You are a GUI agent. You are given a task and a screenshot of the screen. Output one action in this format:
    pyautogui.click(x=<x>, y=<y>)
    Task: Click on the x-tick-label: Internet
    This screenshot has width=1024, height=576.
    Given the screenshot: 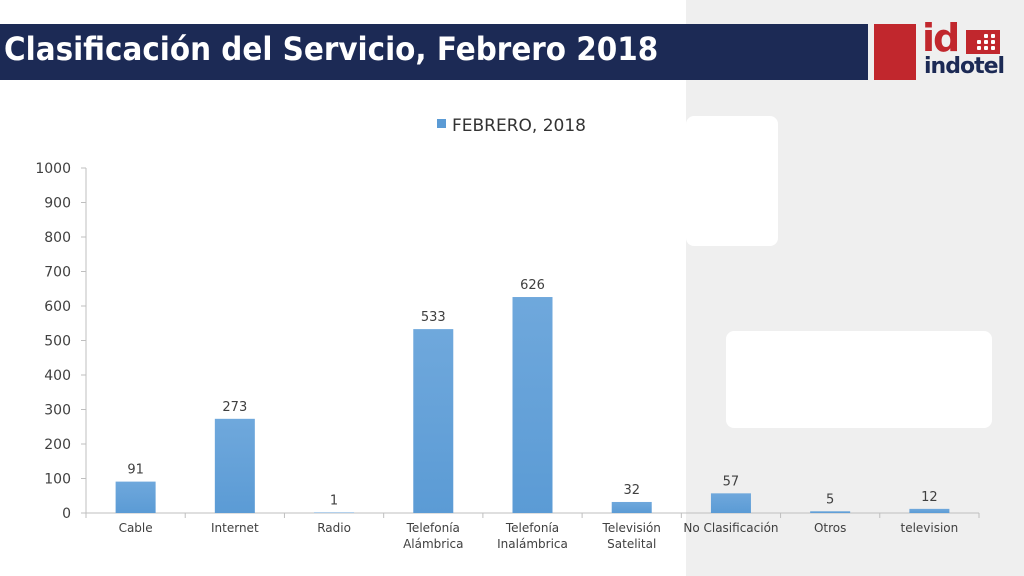 What is the action you would take?
    pyautogui.click(x=235, y=528)
    